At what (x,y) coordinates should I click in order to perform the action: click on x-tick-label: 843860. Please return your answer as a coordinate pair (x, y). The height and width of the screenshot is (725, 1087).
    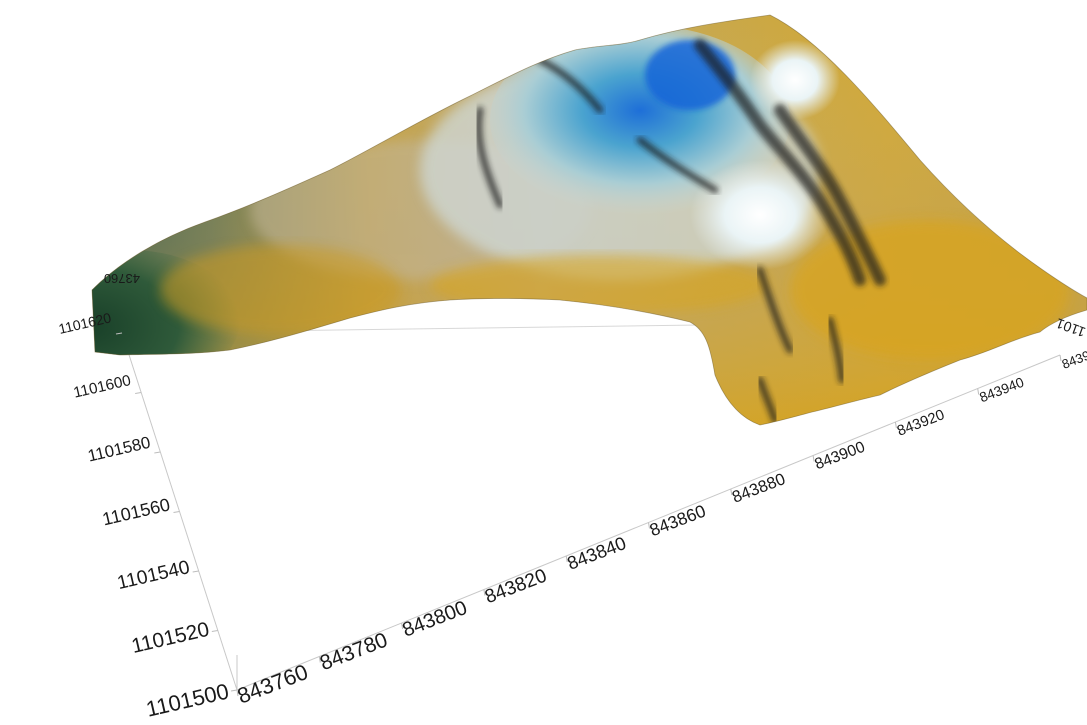
    Looking at the image, I should click on (678, 521).